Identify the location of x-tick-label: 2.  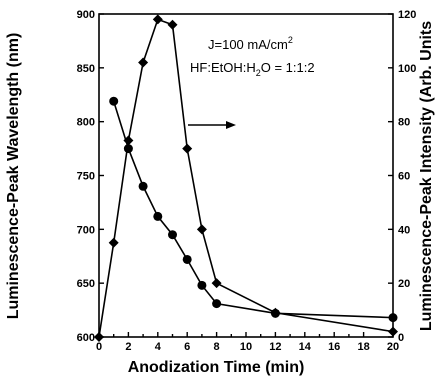
(128, 347).